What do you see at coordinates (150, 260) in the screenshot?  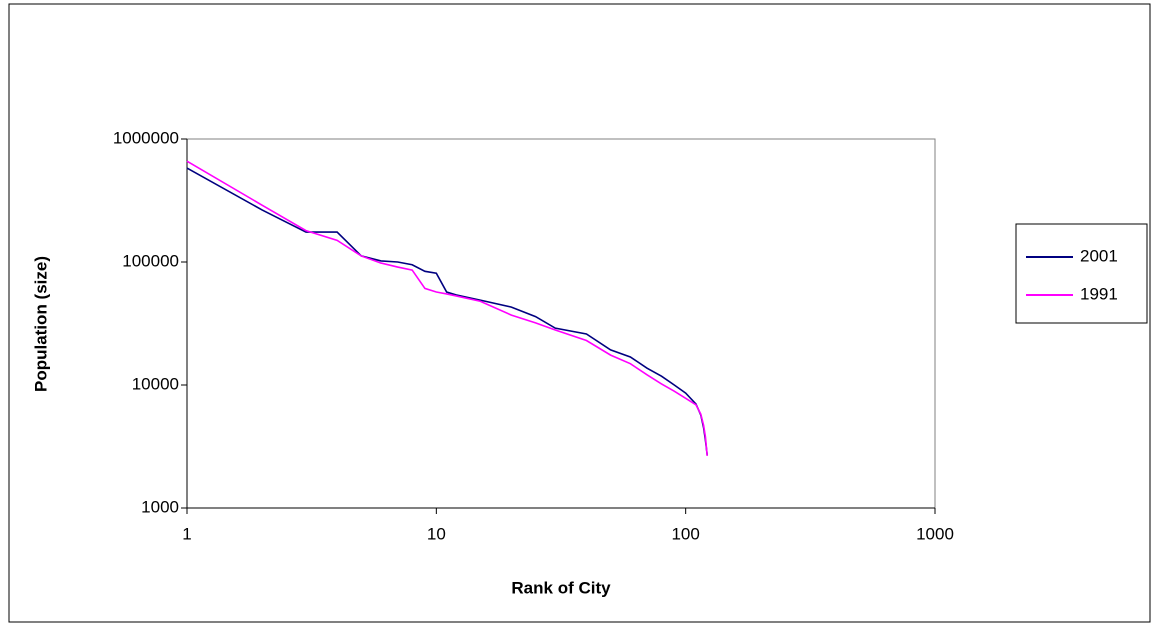 I see `y-tick-label: 100000` at bounding box center [150, 260].